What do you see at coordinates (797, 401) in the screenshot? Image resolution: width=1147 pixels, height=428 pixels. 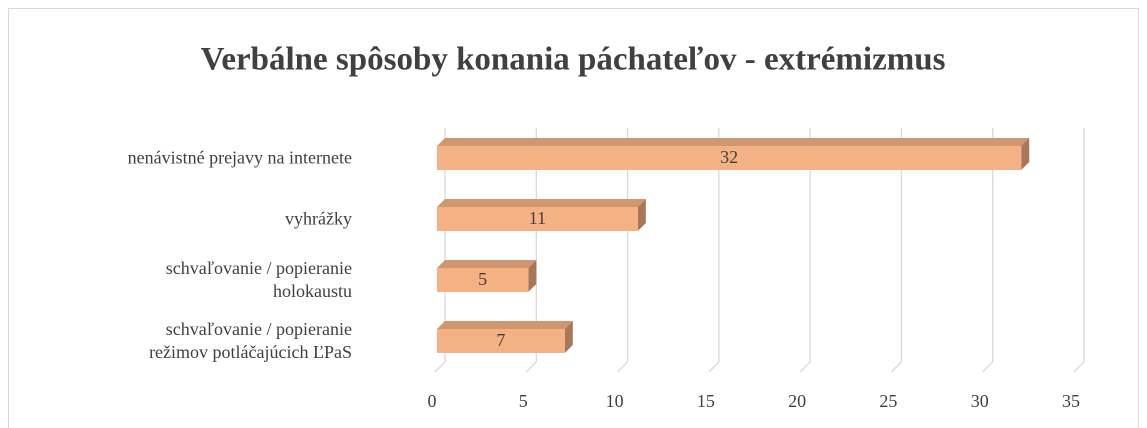 I see `x-tick-label: 20` at bounding box center [797, 401].